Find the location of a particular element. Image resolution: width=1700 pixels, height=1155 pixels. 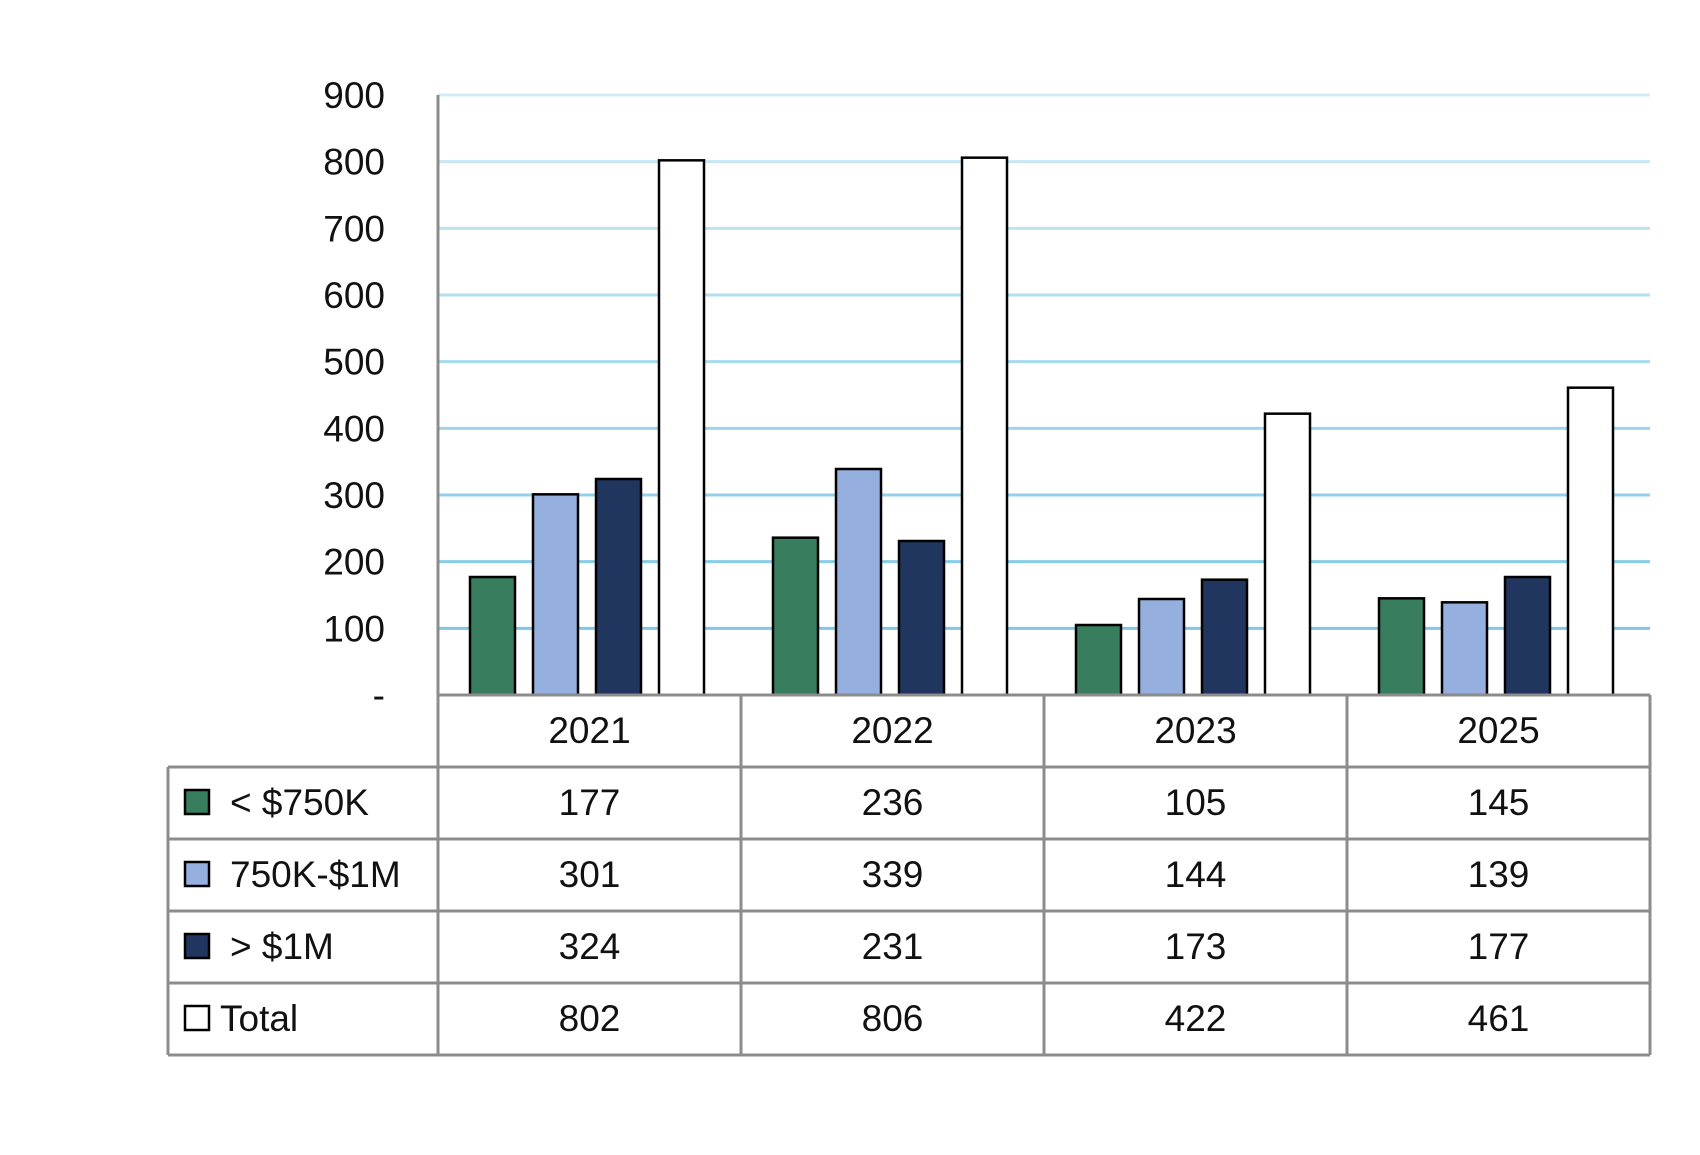

bar-750k-1m-2023 is located at coordinates (1161, 647).